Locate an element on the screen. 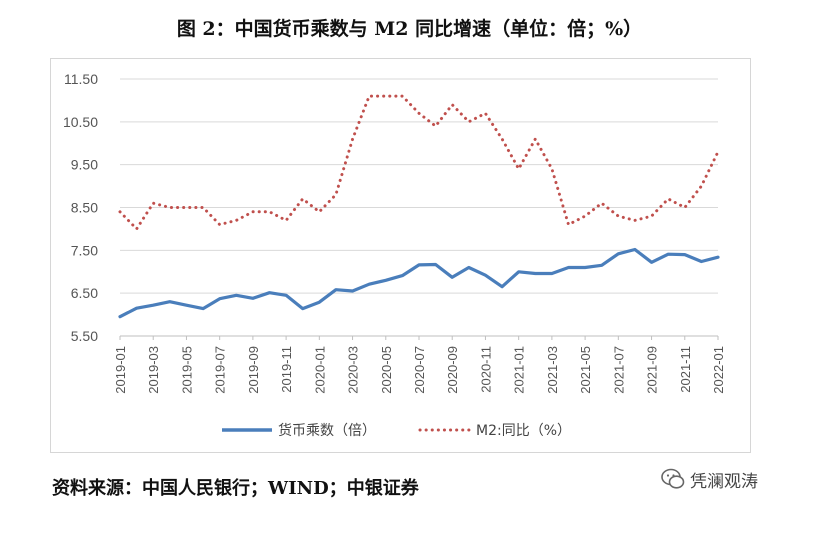 This screenshot has width=819, height=541. chart-title: 图 2：中国货币乘数与 M2 同比增速（单位：倍；%） is located at coordinates (409, 29).